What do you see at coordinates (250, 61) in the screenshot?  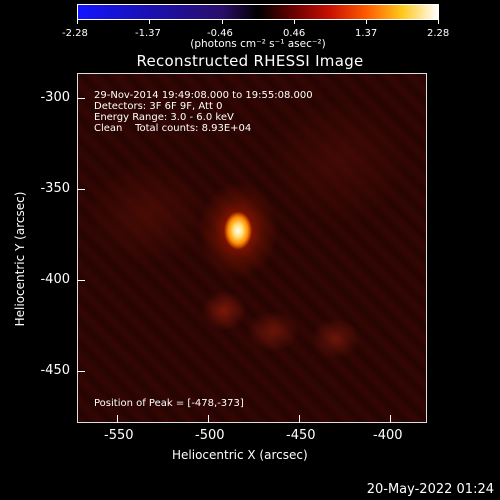 I see `image-title: Reconstructed RHESSI Image` at bounding box center [250, 61].